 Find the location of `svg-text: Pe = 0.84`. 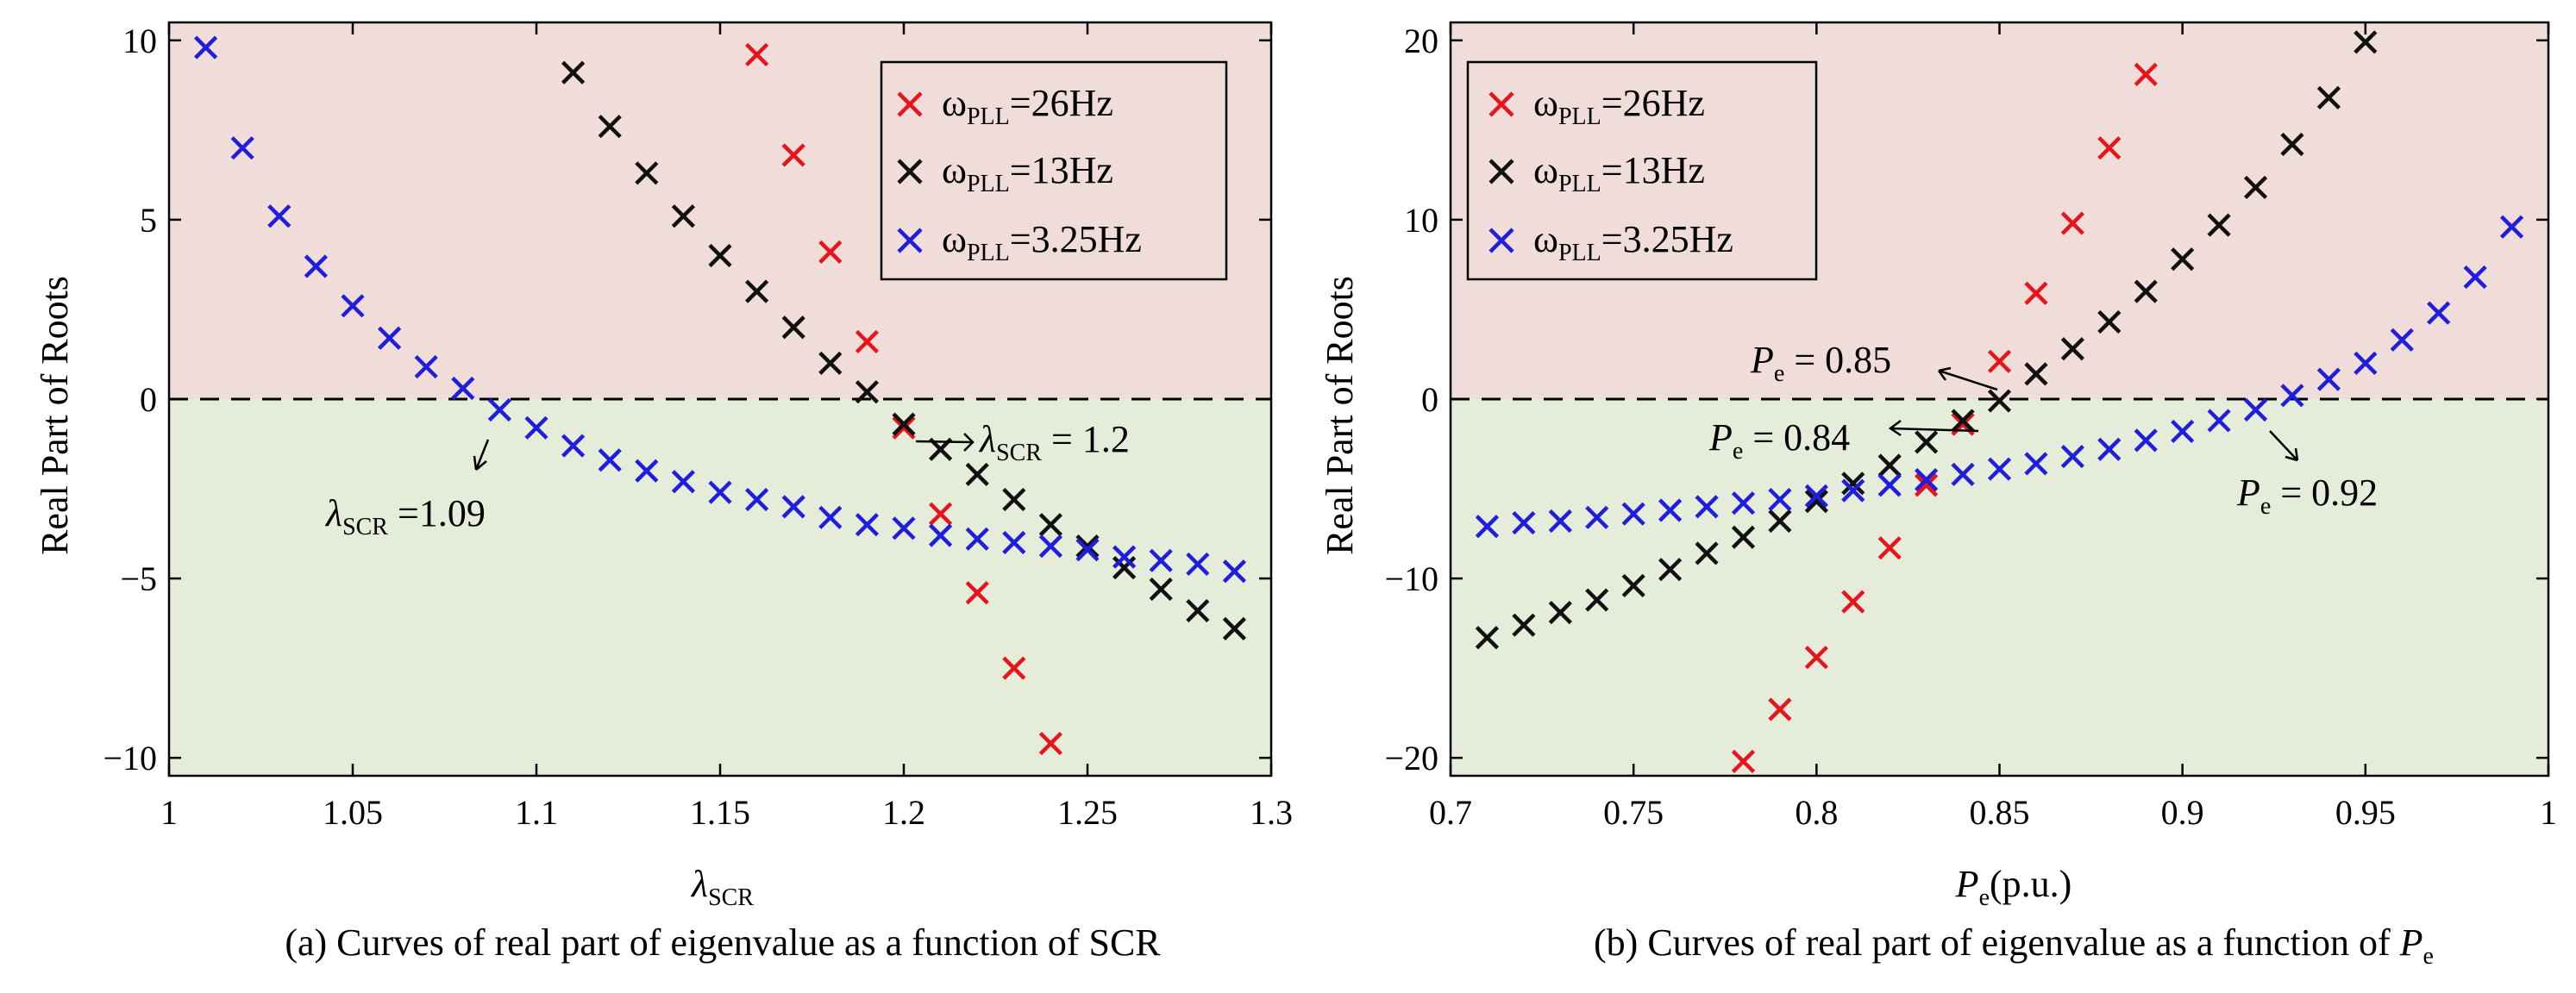

svg-text: Pe = 0.84 is located at coordinates (1779, 440).